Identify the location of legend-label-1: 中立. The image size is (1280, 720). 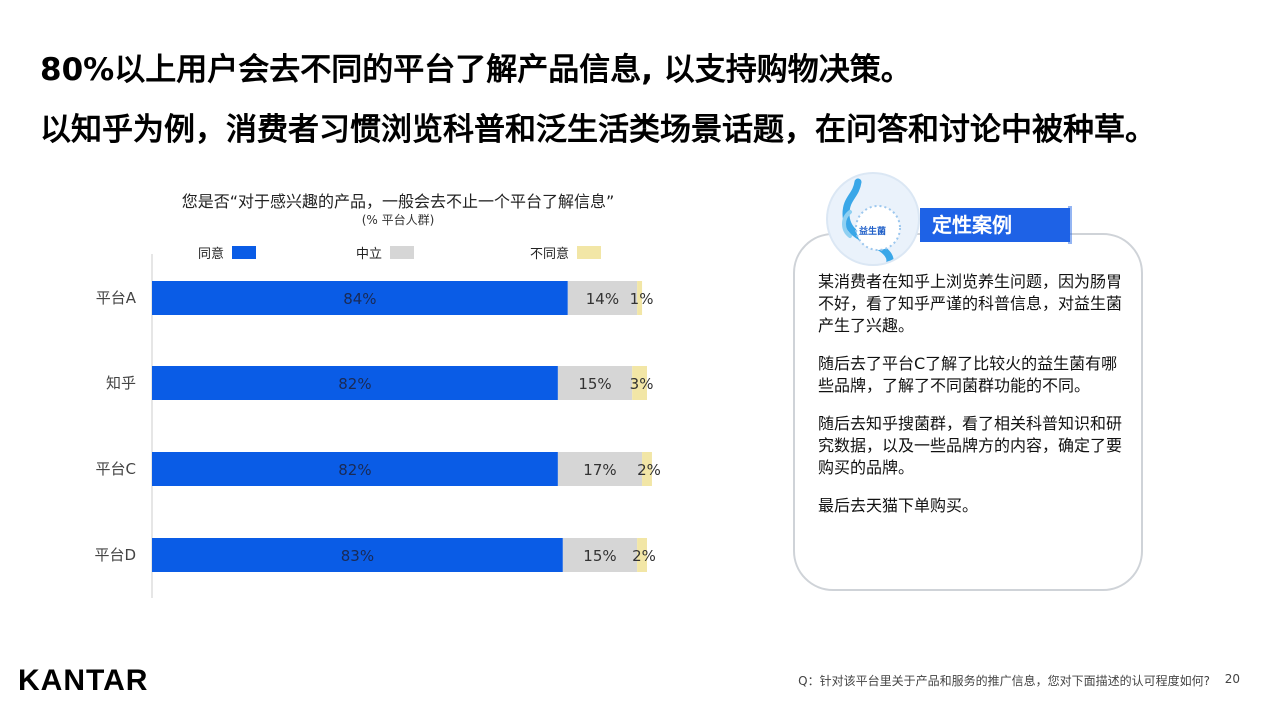
(369, 254).